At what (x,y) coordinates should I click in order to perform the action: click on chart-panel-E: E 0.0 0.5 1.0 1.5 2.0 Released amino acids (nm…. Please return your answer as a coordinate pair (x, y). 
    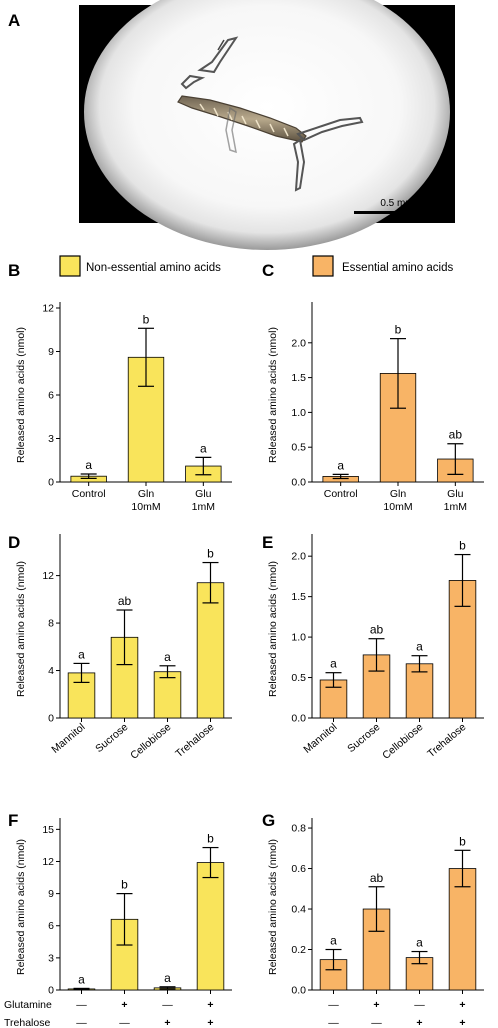
    Looking at the image, I should click on (373, 647).